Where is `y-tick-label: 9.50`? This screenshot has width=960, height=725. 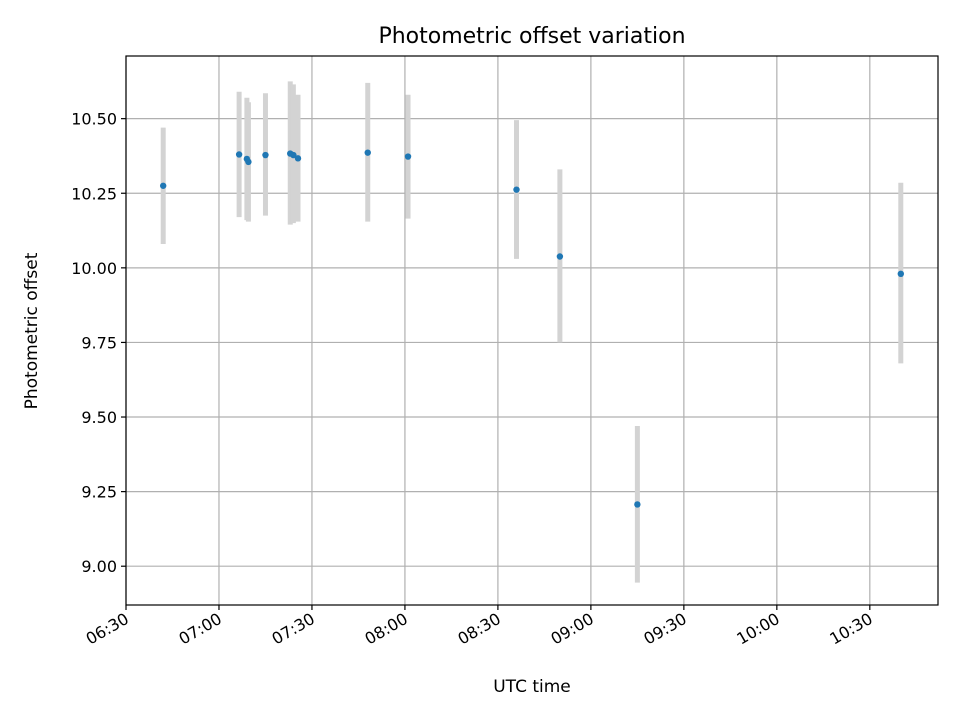
y-tick-label: 9.50 is located at coordinates (99, 417).